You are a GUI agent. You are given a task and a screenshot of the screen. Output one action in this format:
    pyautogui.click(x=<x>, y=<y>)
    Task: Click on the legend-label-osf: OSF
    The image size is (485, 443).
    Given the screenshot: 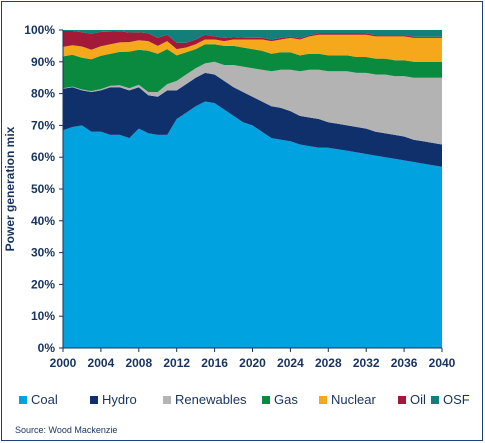 What is the action you would take?
    pyautogui.click(x=456, y=399)
    